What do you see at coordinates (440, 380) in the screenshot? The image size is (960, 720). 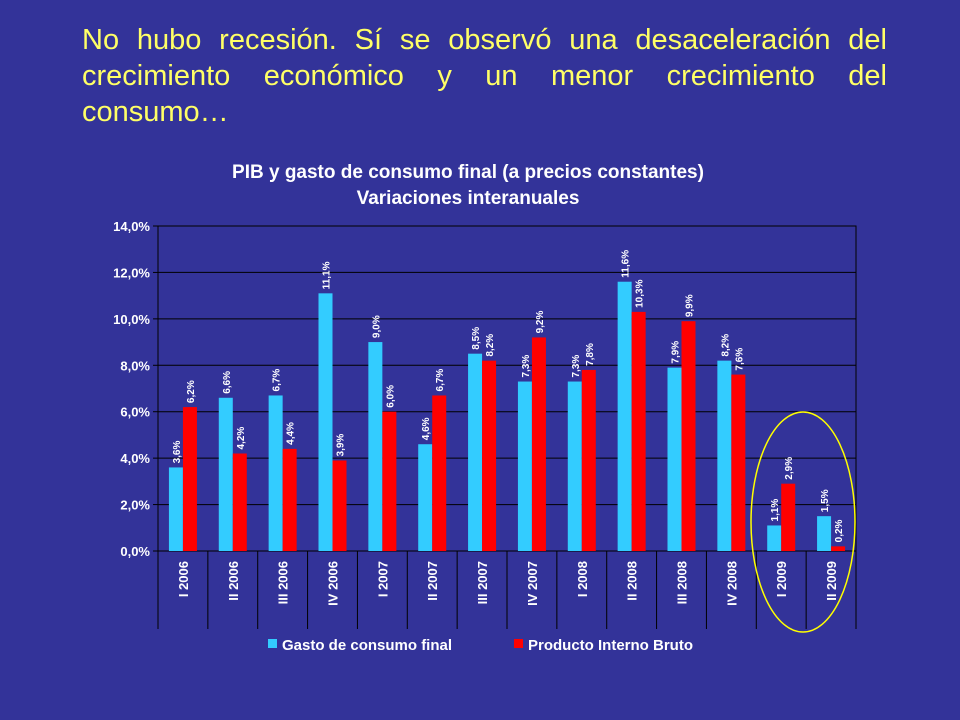 I see `data-label-pib: 6,7%` at bounding box center [440, 380].